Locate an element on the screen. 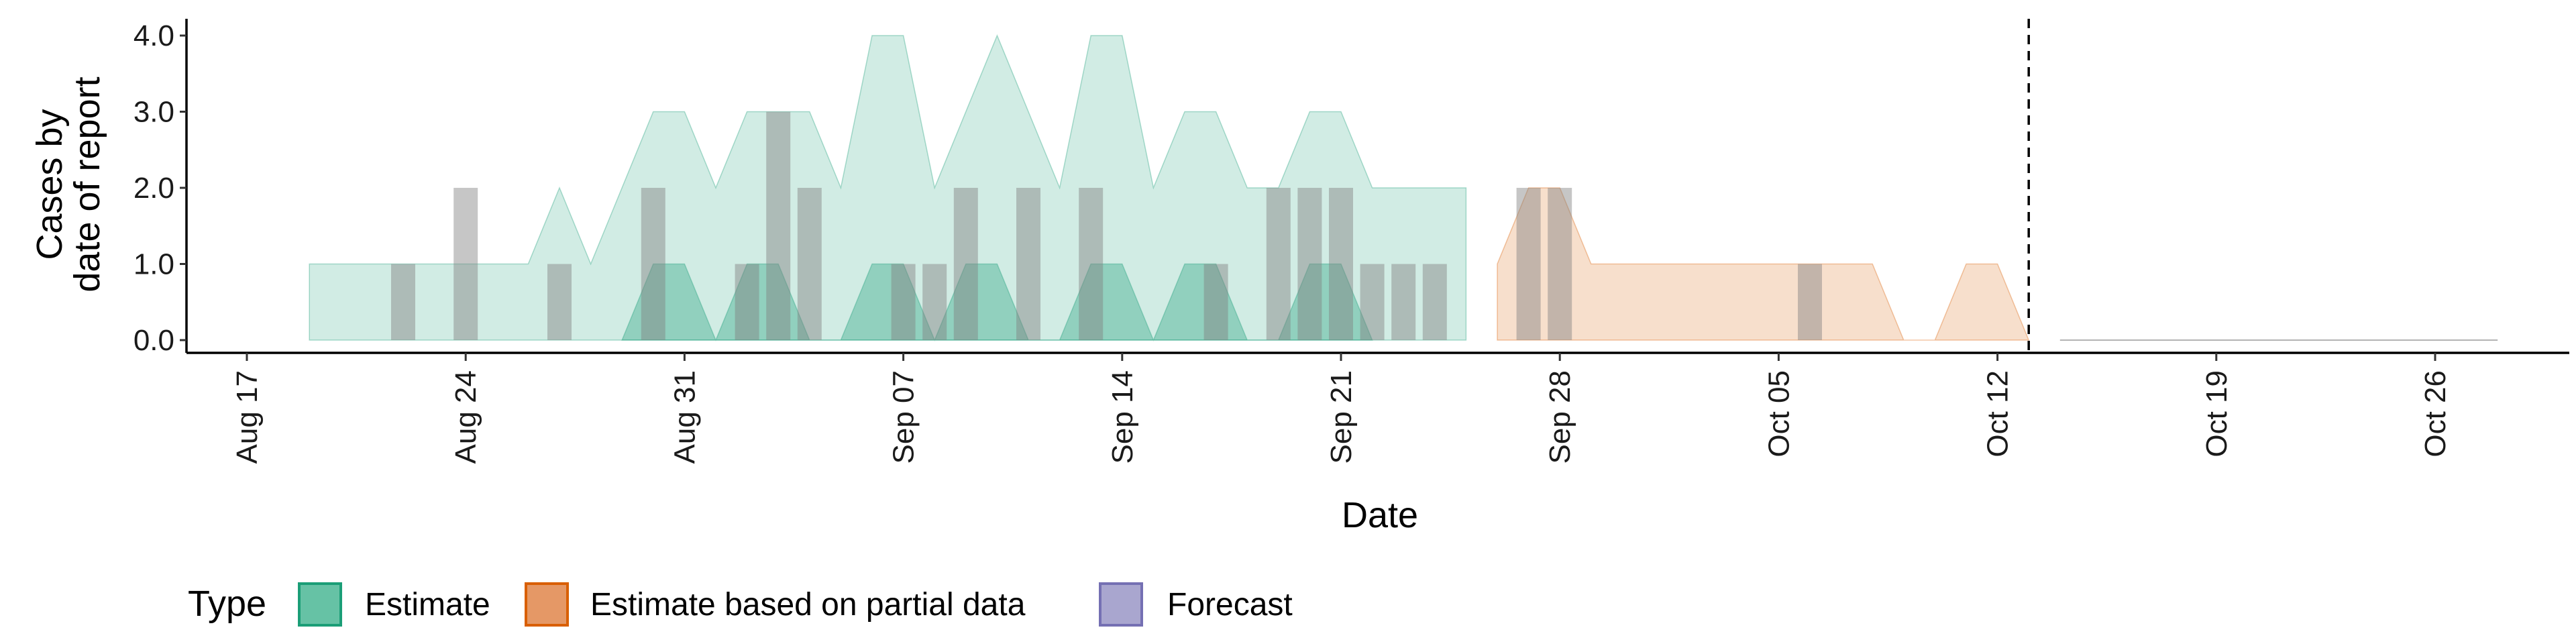  x-tick-label-2020-09-28: Sep 28 is located at coordinates (1560, 417).